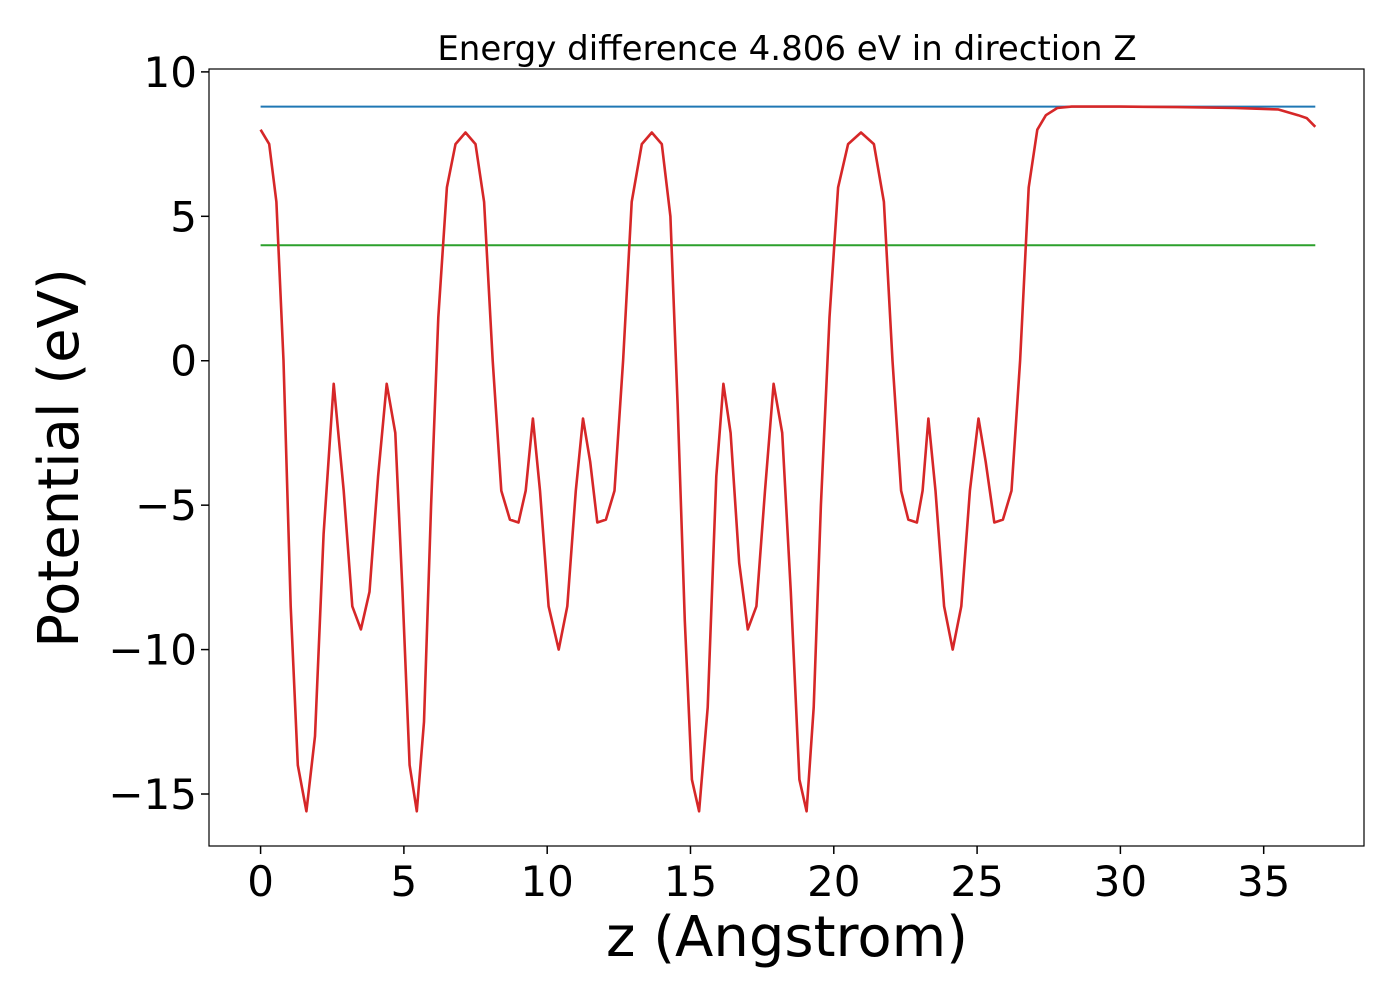  Describe the element at coordinates (183, 361) in the screenshot. I see `y-tick-label: 0` at that location.